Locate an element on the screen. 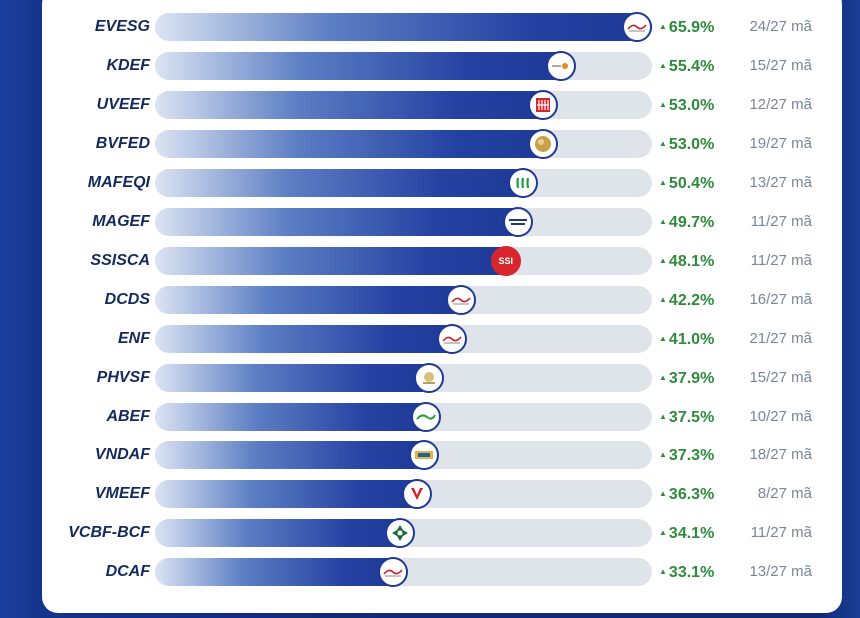  value-label: ▲ 49.7% is located at coordinates (694, 222).